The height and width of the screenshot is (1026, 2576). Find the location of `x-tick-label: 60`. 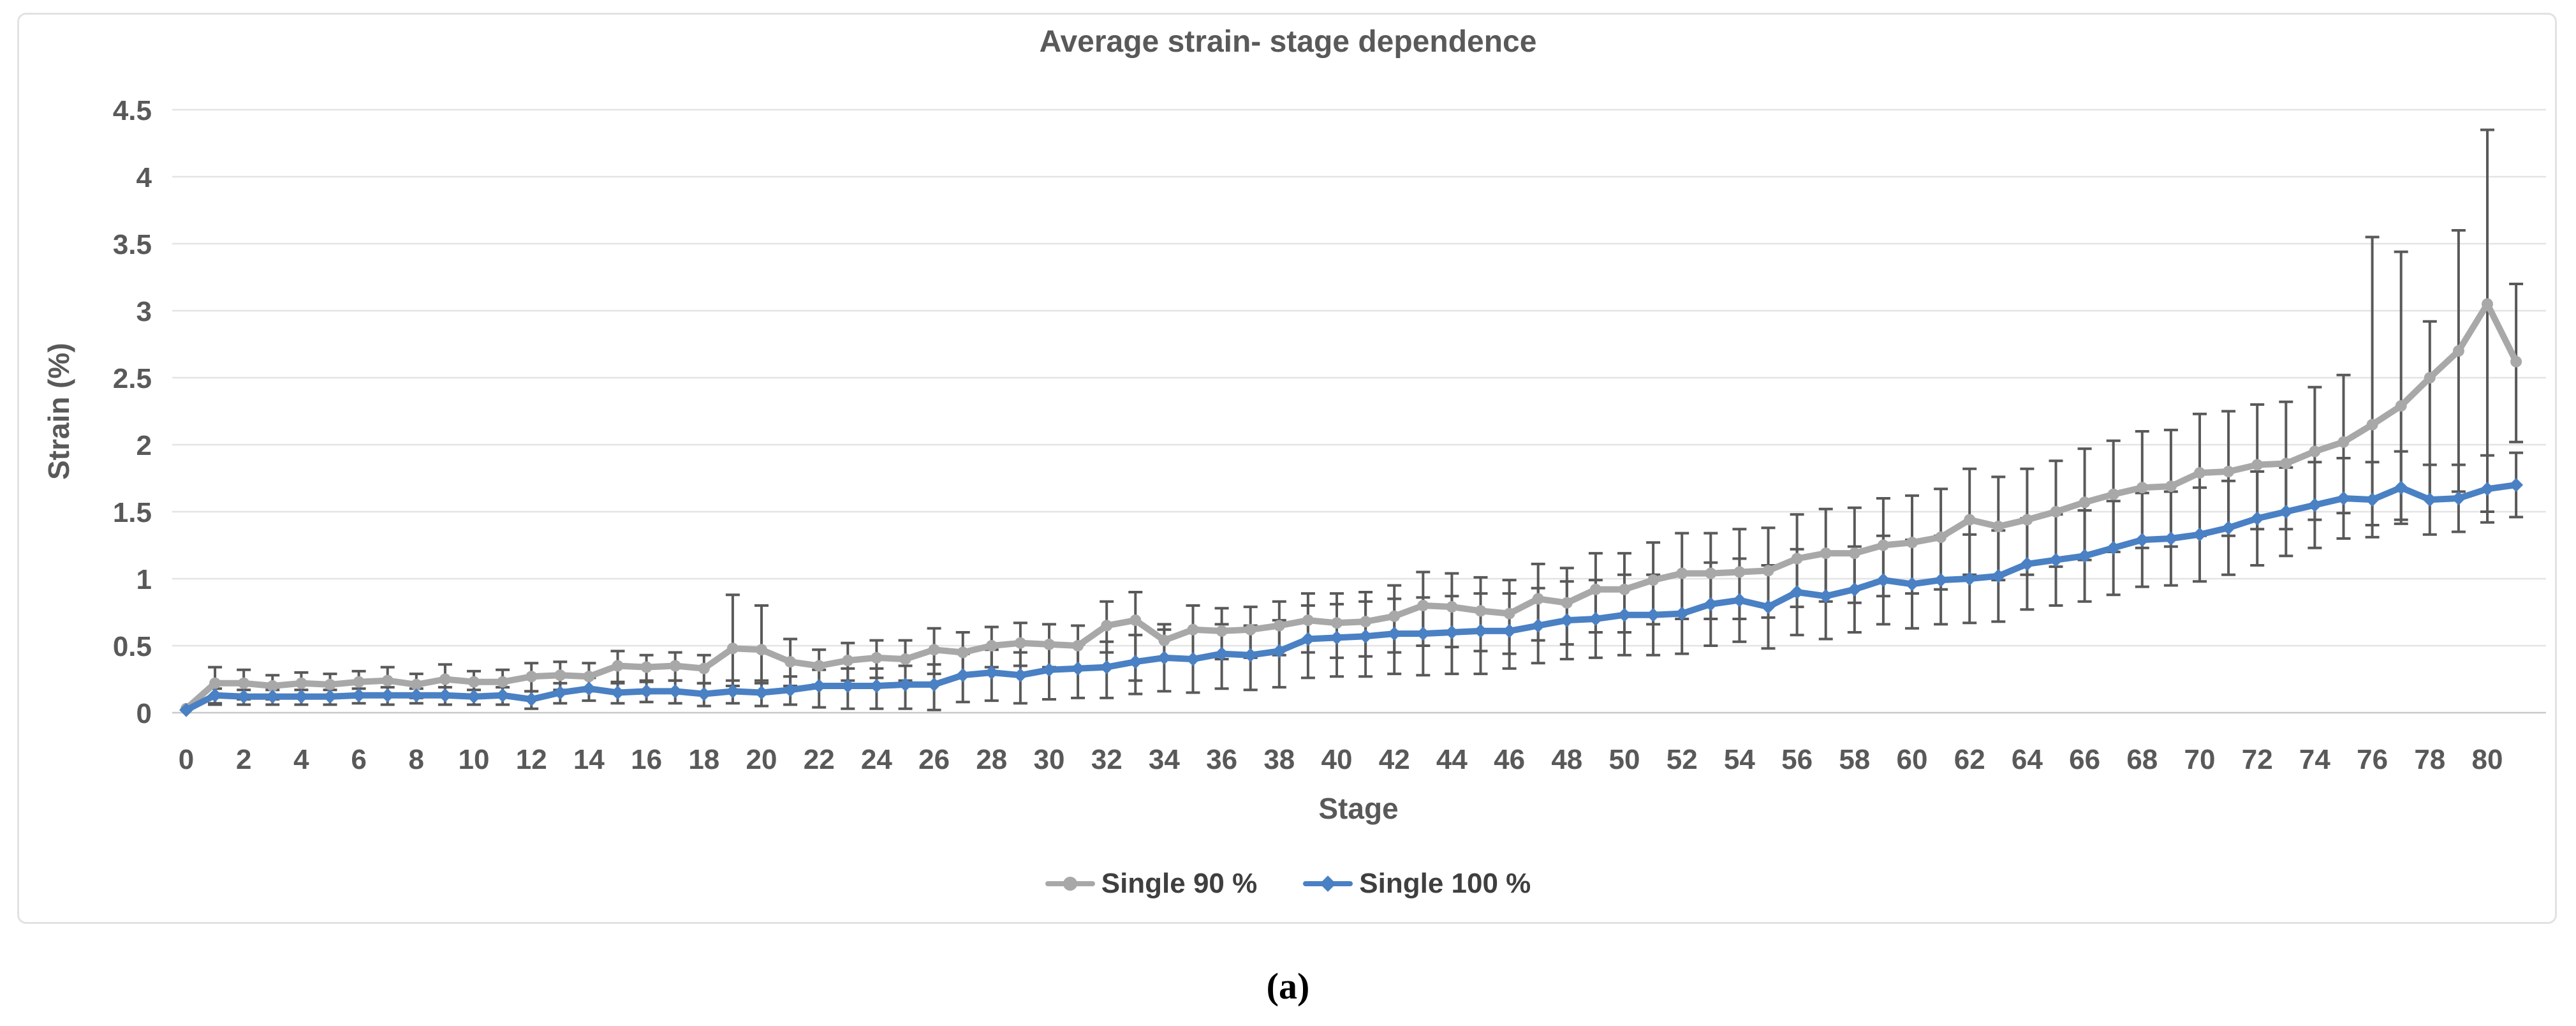

x-tick-label: 60 is located at coordinates (1912, 759).